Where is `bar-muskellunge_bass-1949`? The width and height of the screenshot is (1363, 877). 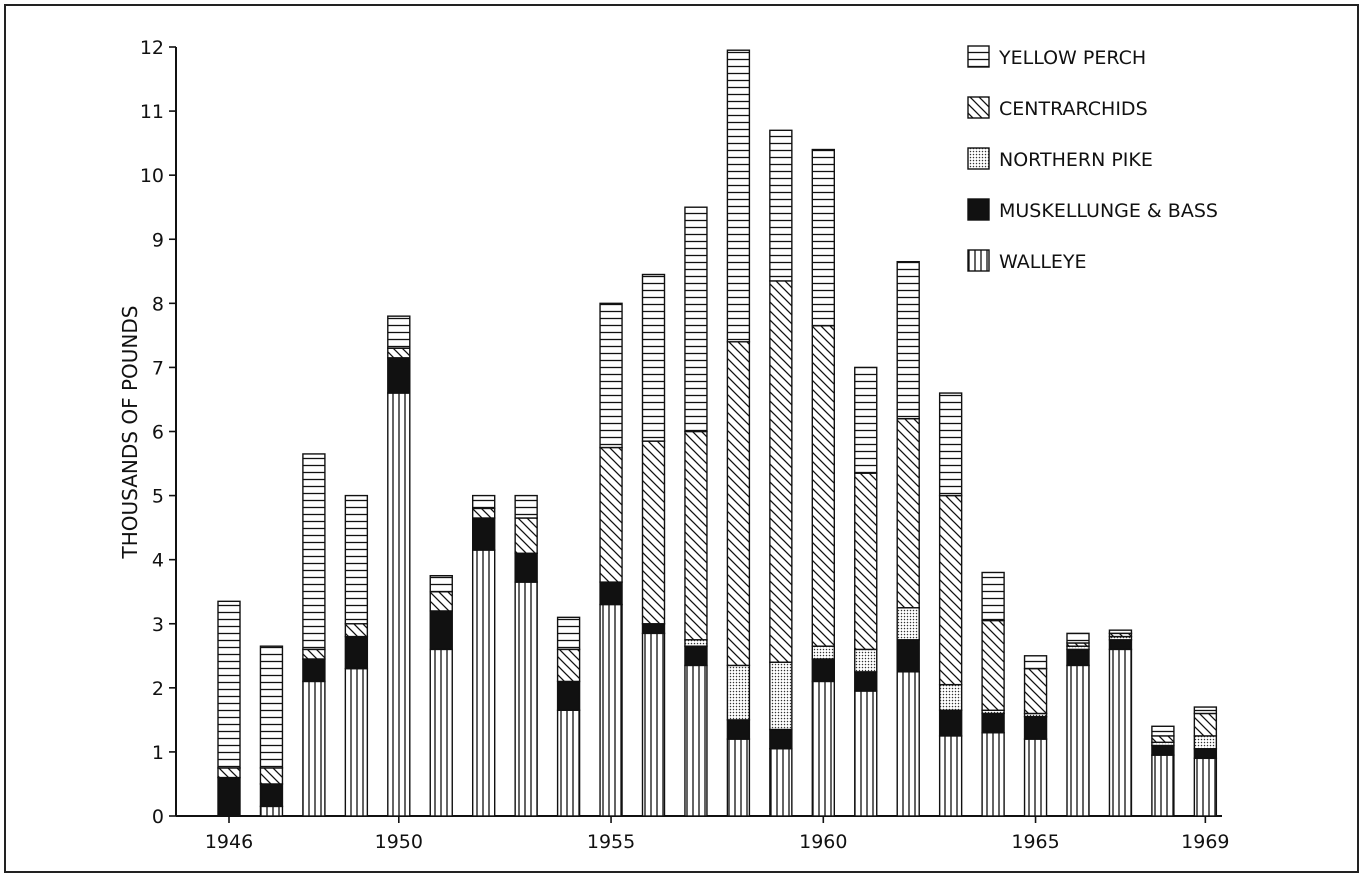
bar-muskellunge_bass-1949 is located at coordinates (356, 652).